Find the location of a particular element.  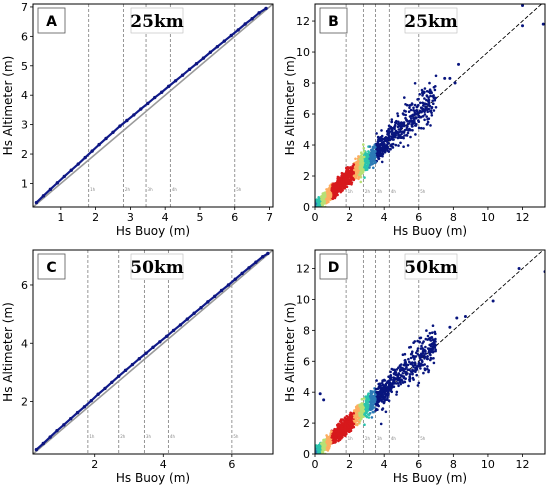

x-tick-label: 10 is located at coordinates (488, 464).